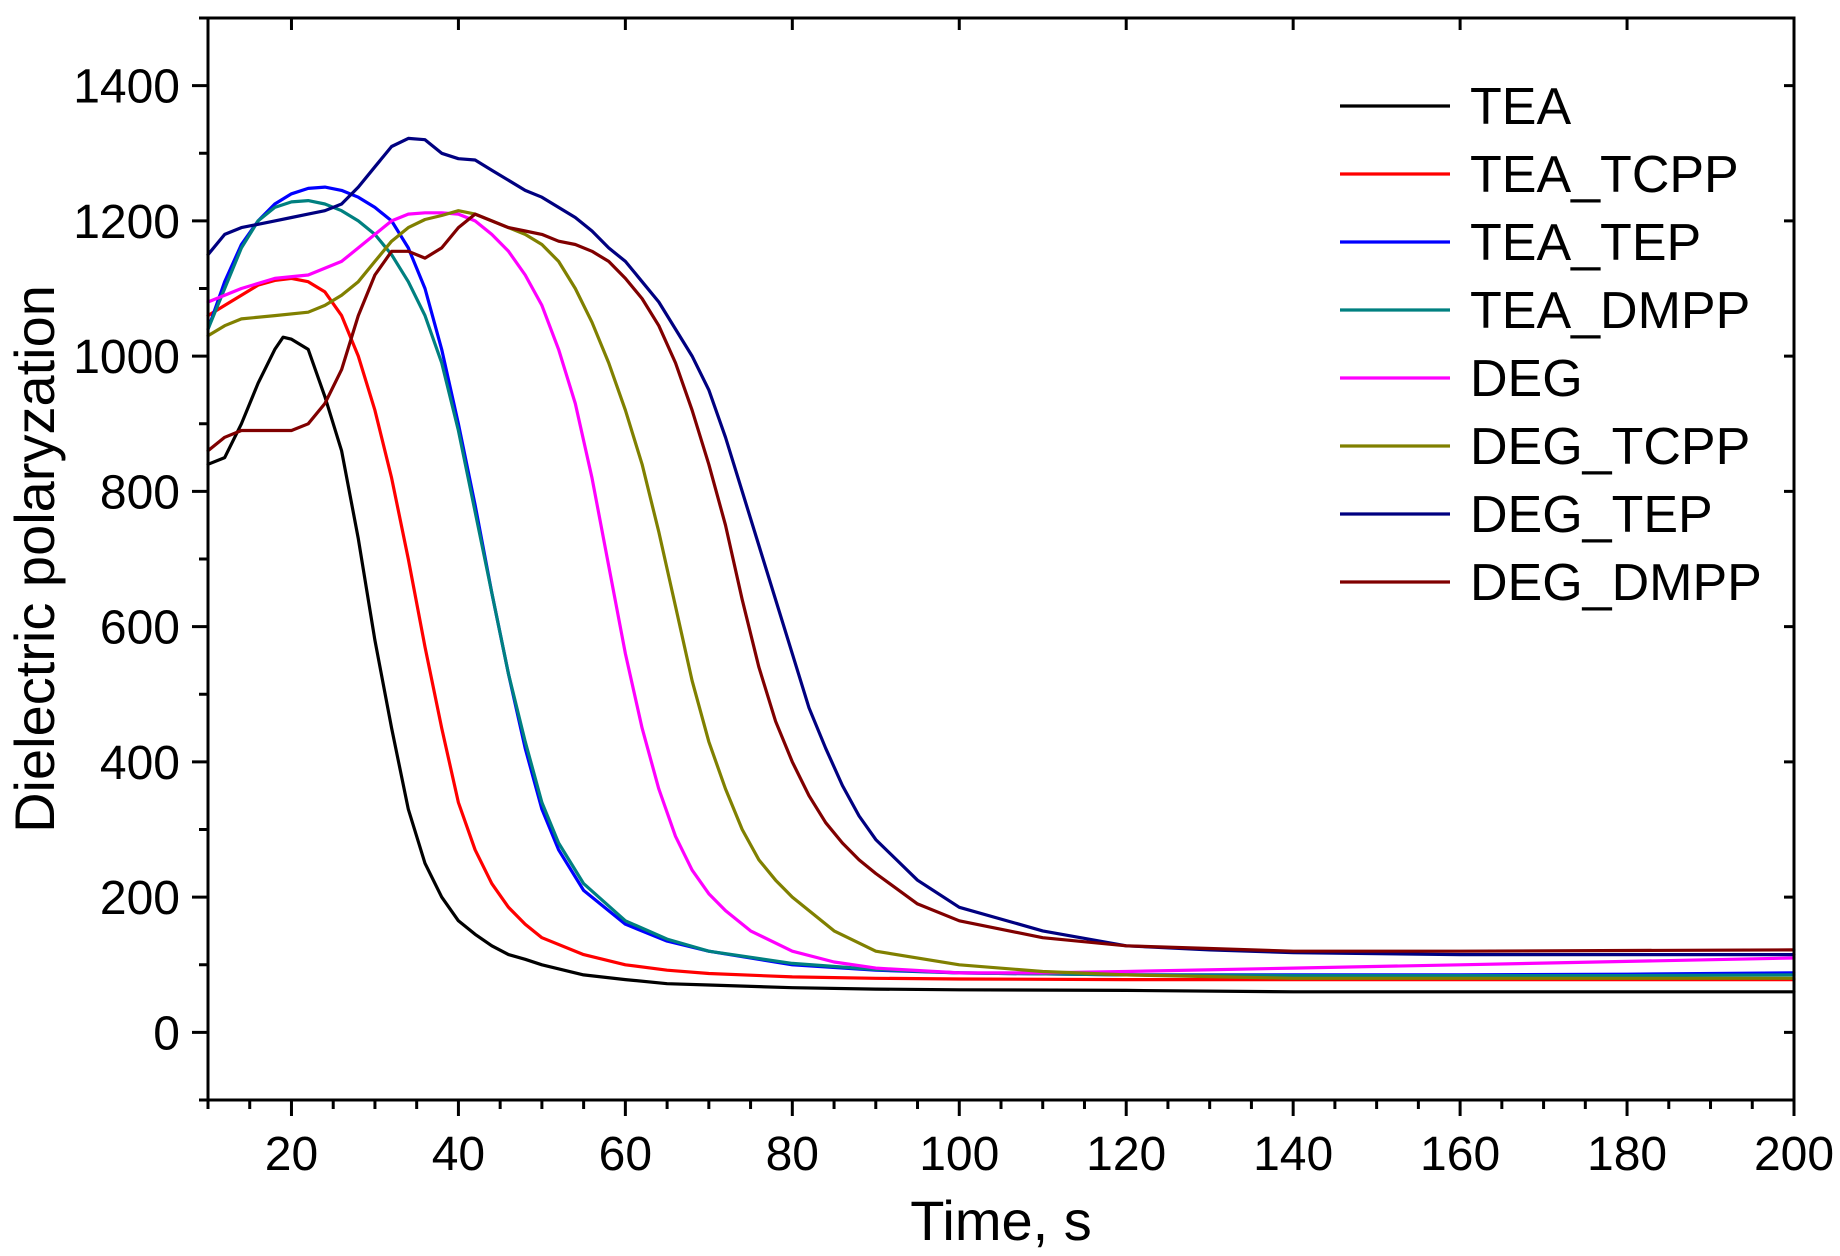 This screenshot has width=1840, height=1256. What do you see at coordinates (291, 1154) in the screenshot?
I see `x-tick-label: 20` at bounding box center [291, 1154].